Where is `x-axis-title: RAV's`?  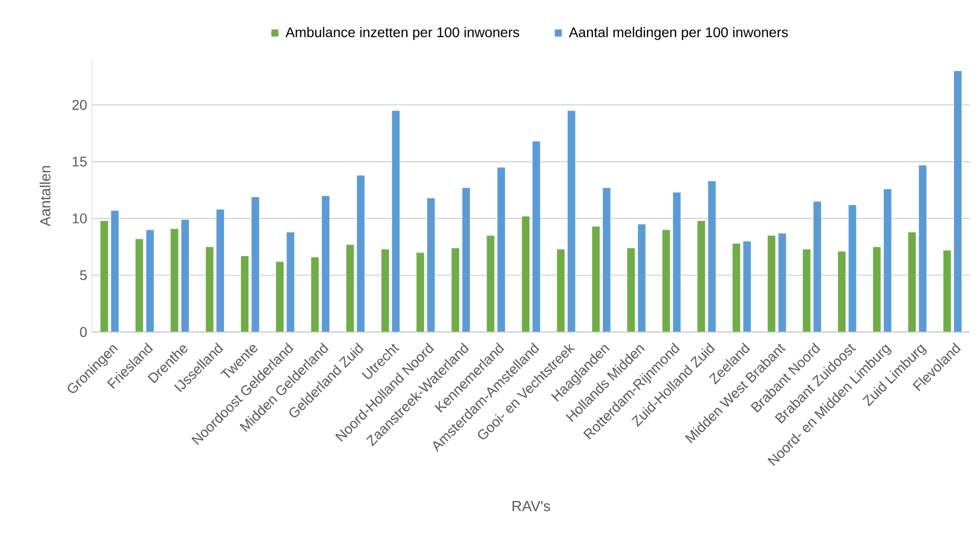 x-axis-title: RAV's is located at coordinates (531, 506).